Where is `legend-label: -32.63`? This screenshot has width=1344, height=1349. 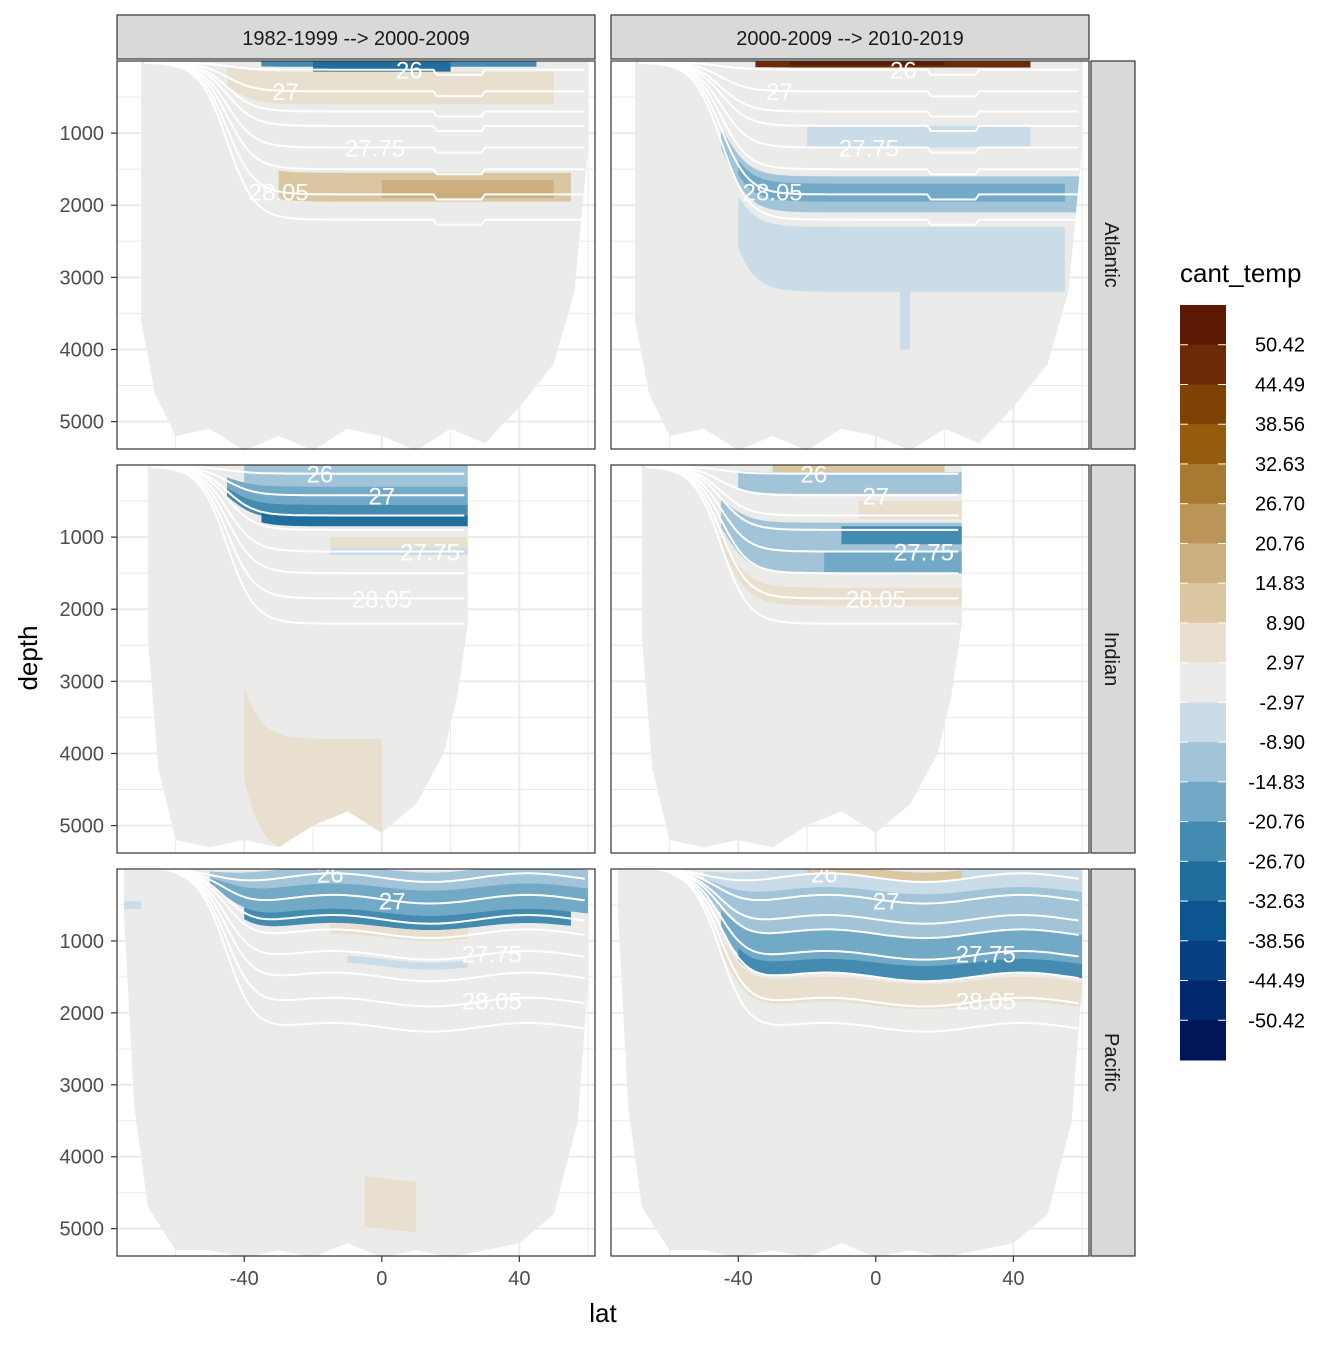
legend-label: -32.63 is located at coordinates (1276, 902).